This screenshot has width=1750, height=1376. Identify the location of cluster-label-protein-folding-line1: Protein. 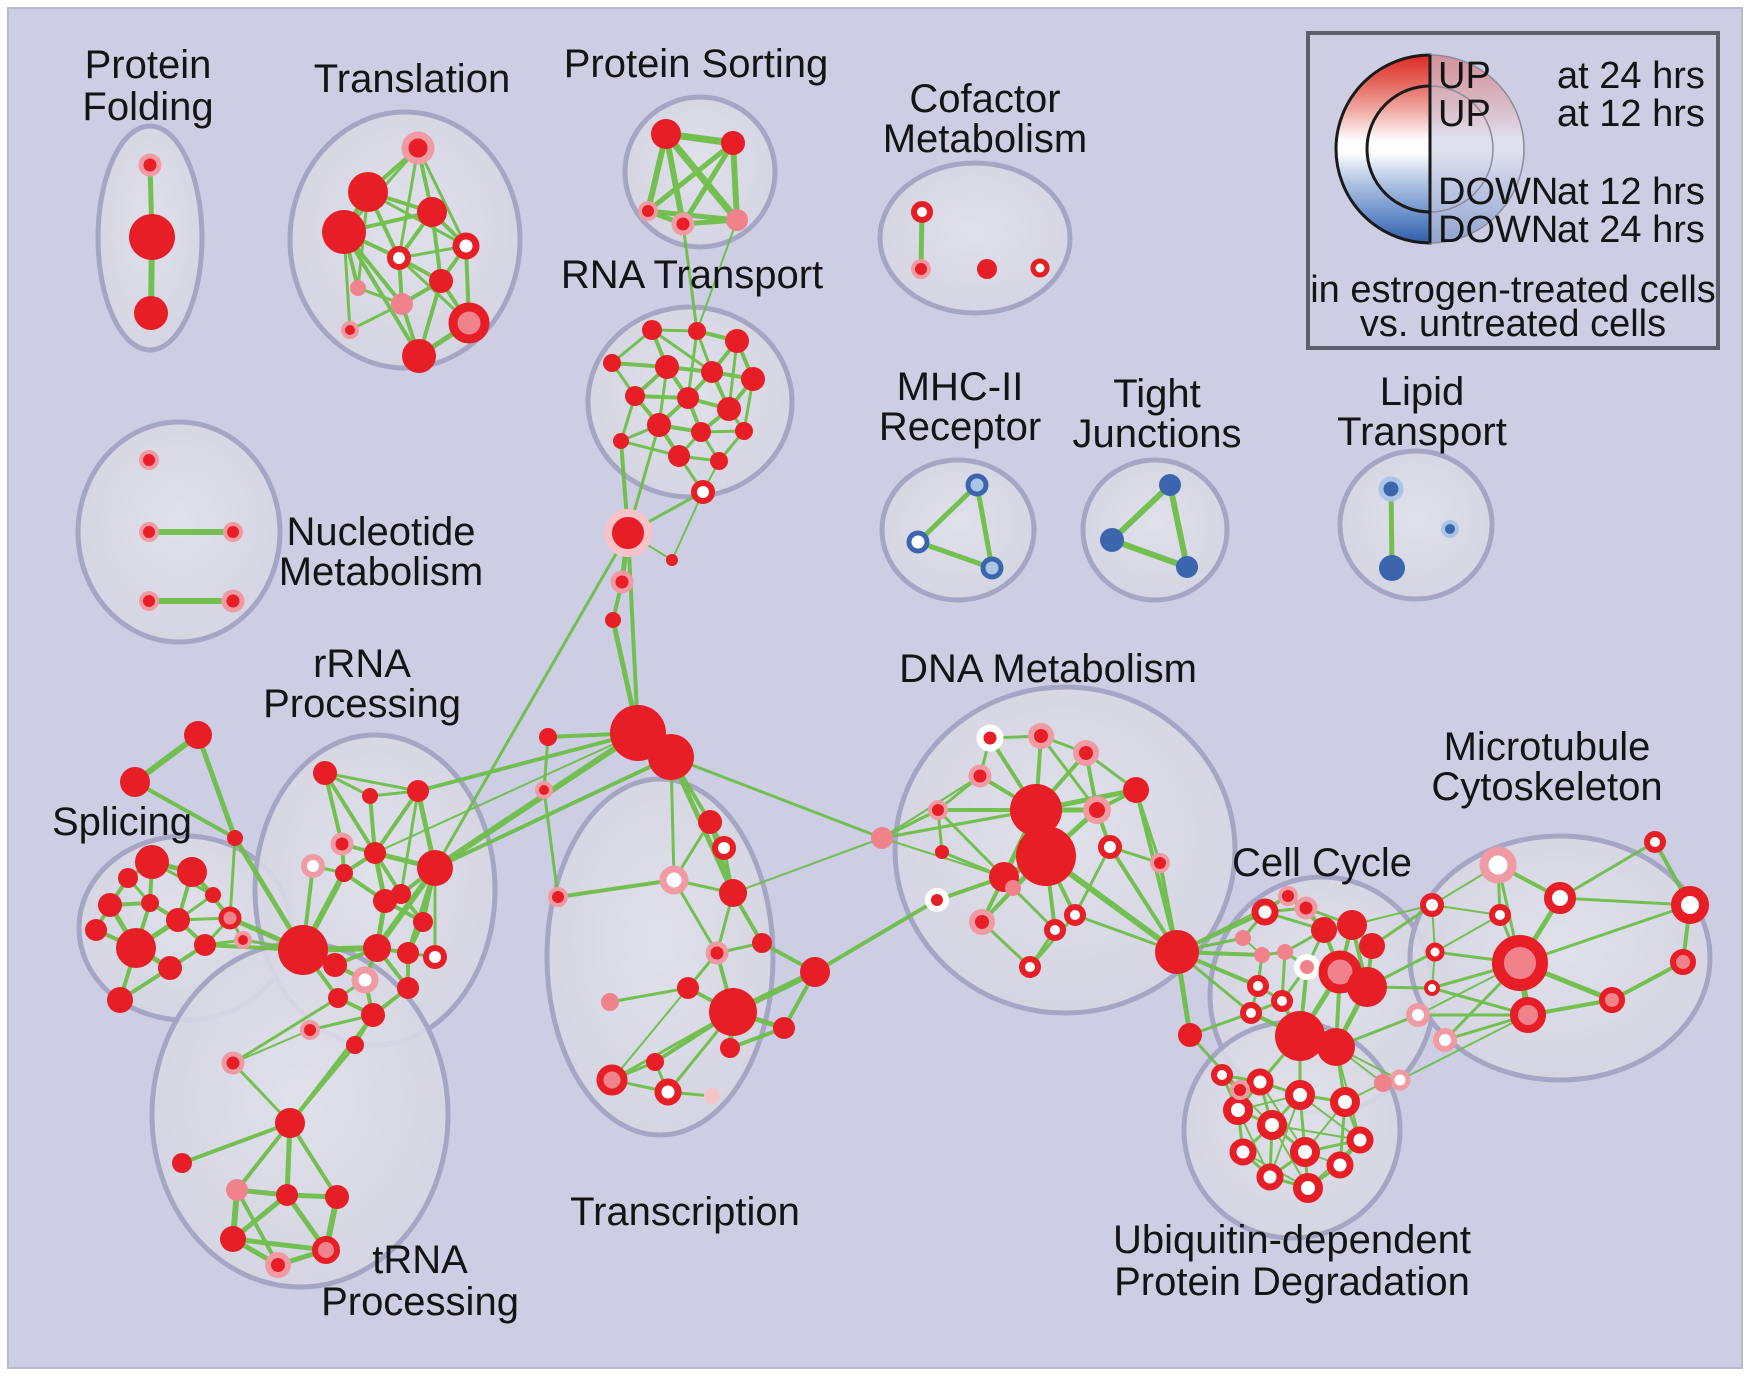
(148, 65).